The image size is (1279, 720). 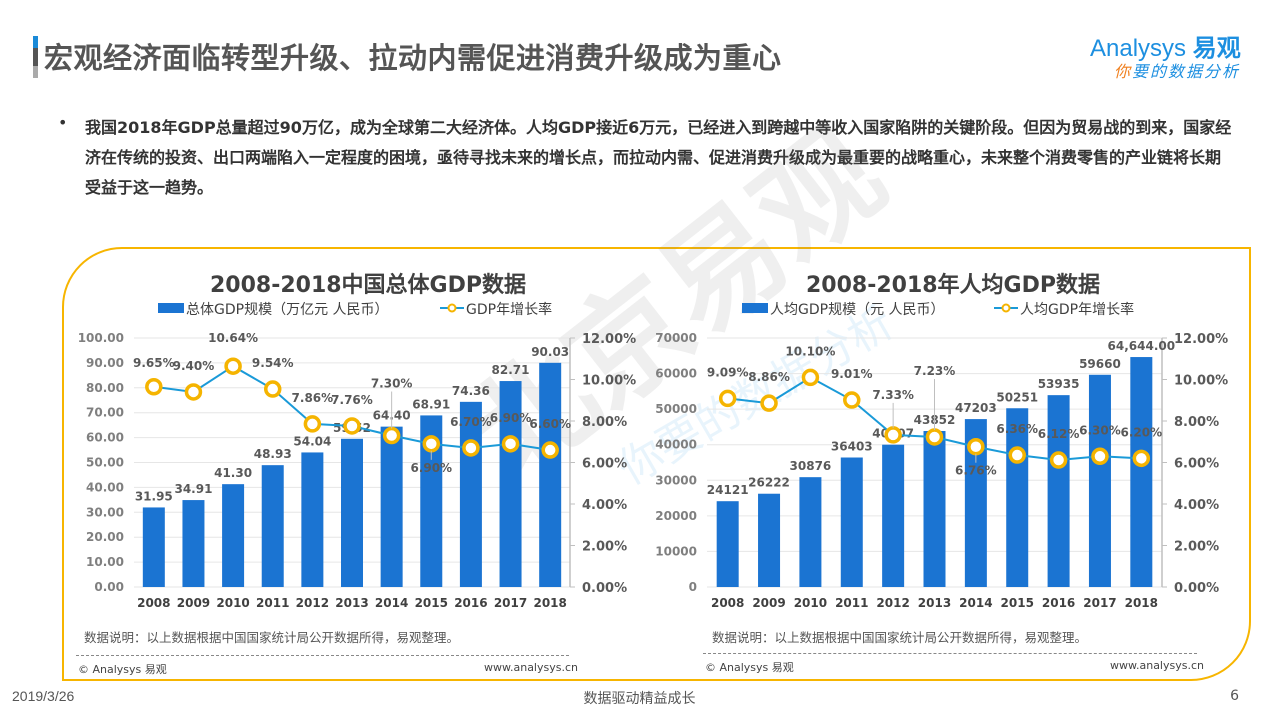 I want to click on bar-value-label: 41.30, so click(x=233, y=473).